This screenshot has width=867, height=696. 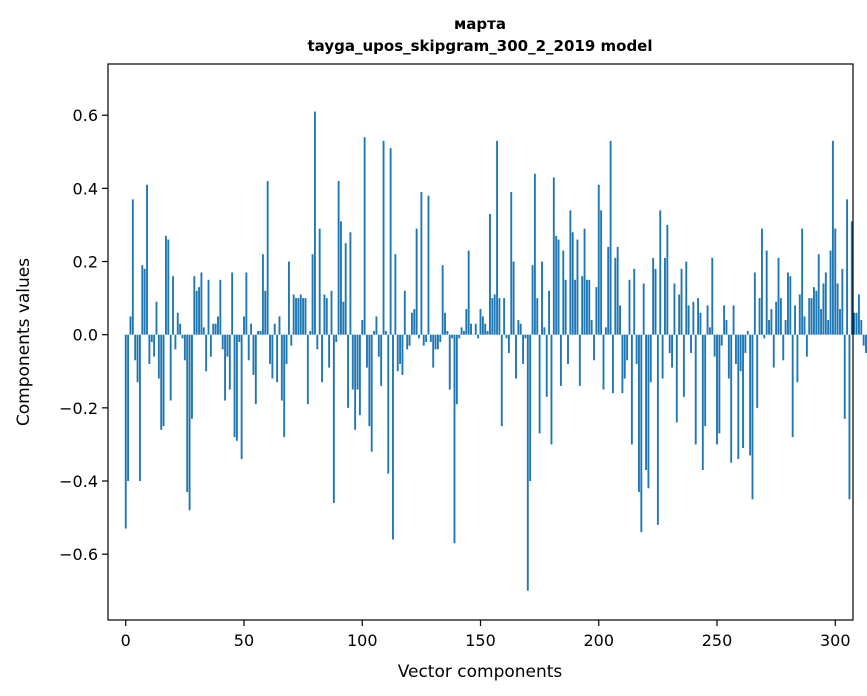 What do you see at coordinates (24, 342) in the screenshot?
I see `y-axis-label: Components values` at bounding box center [24, 342].